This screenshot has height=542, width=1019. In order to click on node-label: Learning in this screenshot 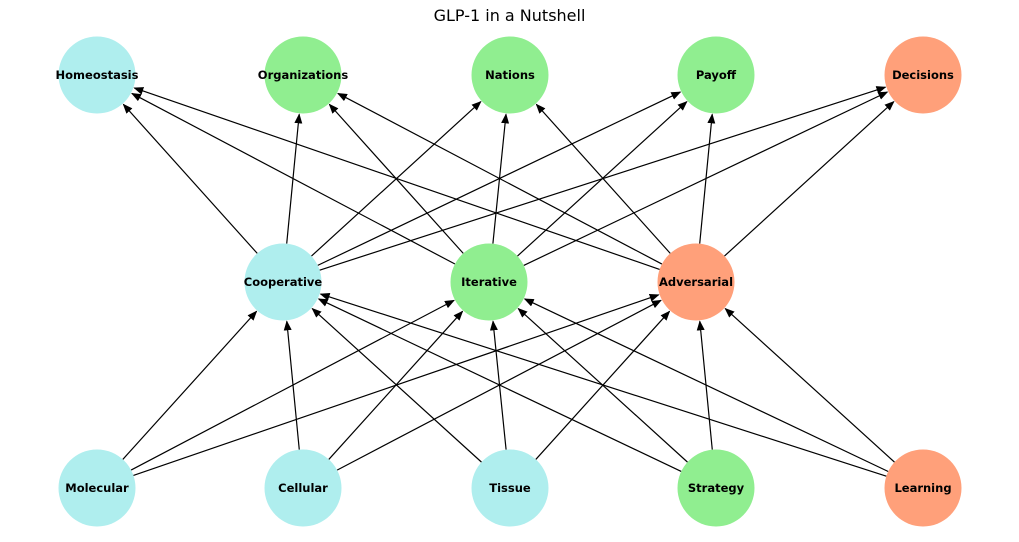, I will do `click(922, 488)`.